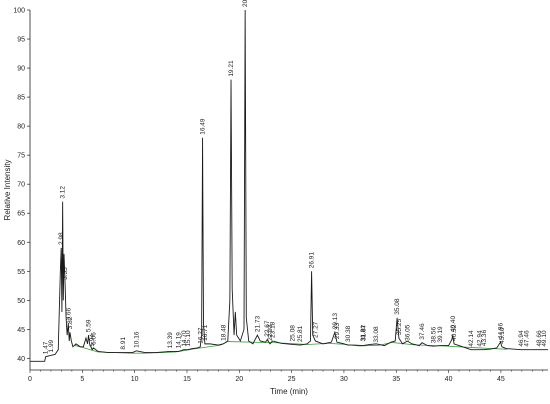 This screenshot has width=550, height=404. I want to click on peak-label: 19.21, so click(231, 68).